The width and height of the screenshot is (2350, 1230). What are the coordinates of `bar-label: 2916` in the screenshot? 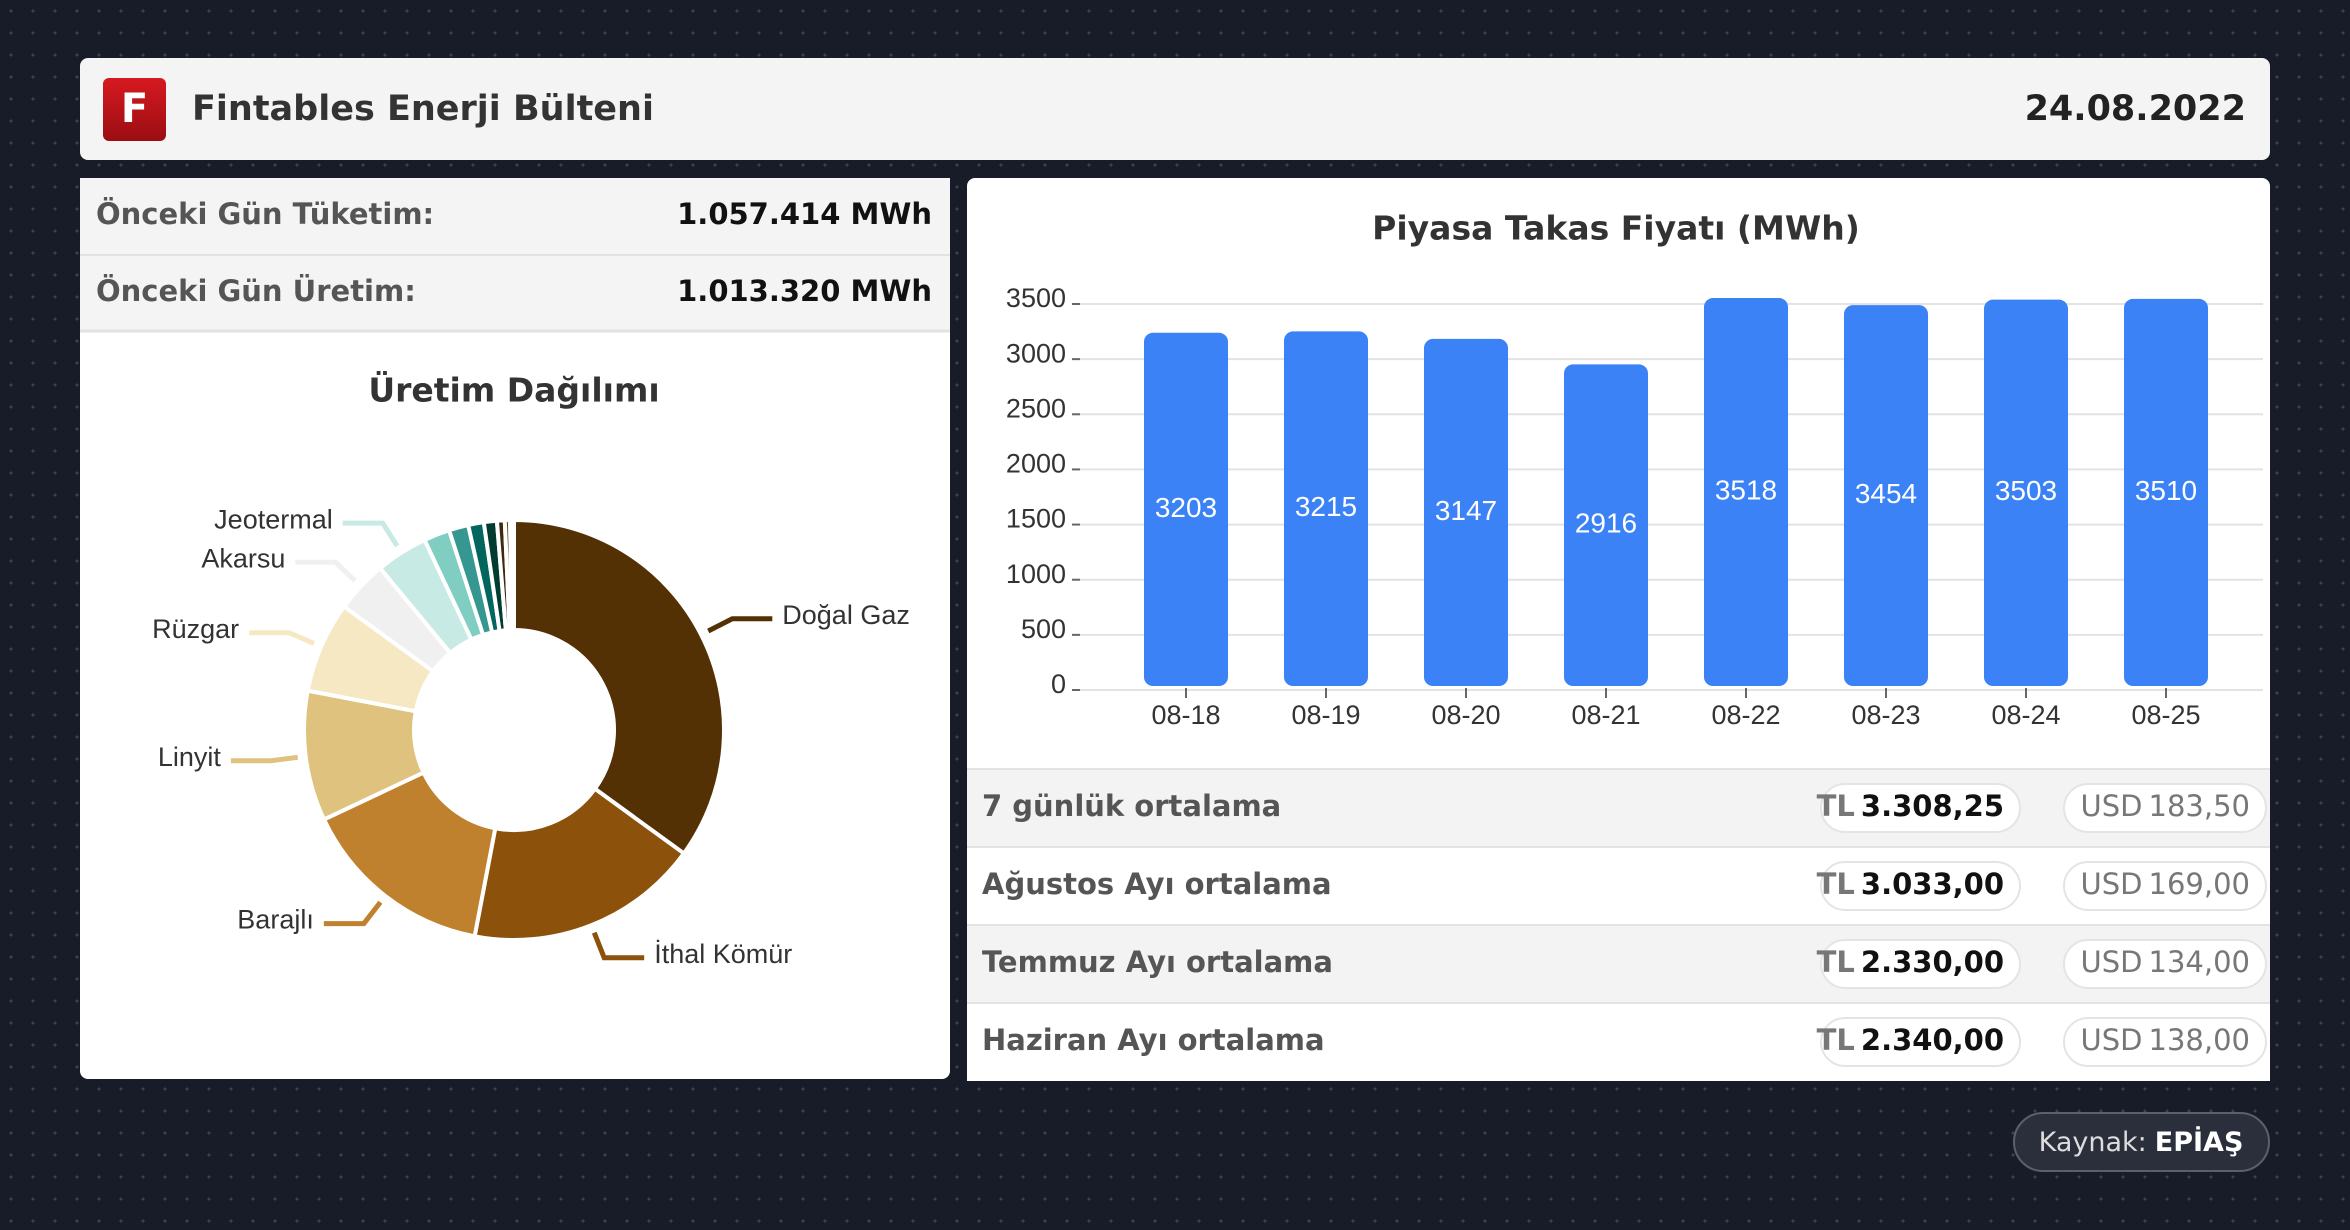 It's located at (1606, 523).